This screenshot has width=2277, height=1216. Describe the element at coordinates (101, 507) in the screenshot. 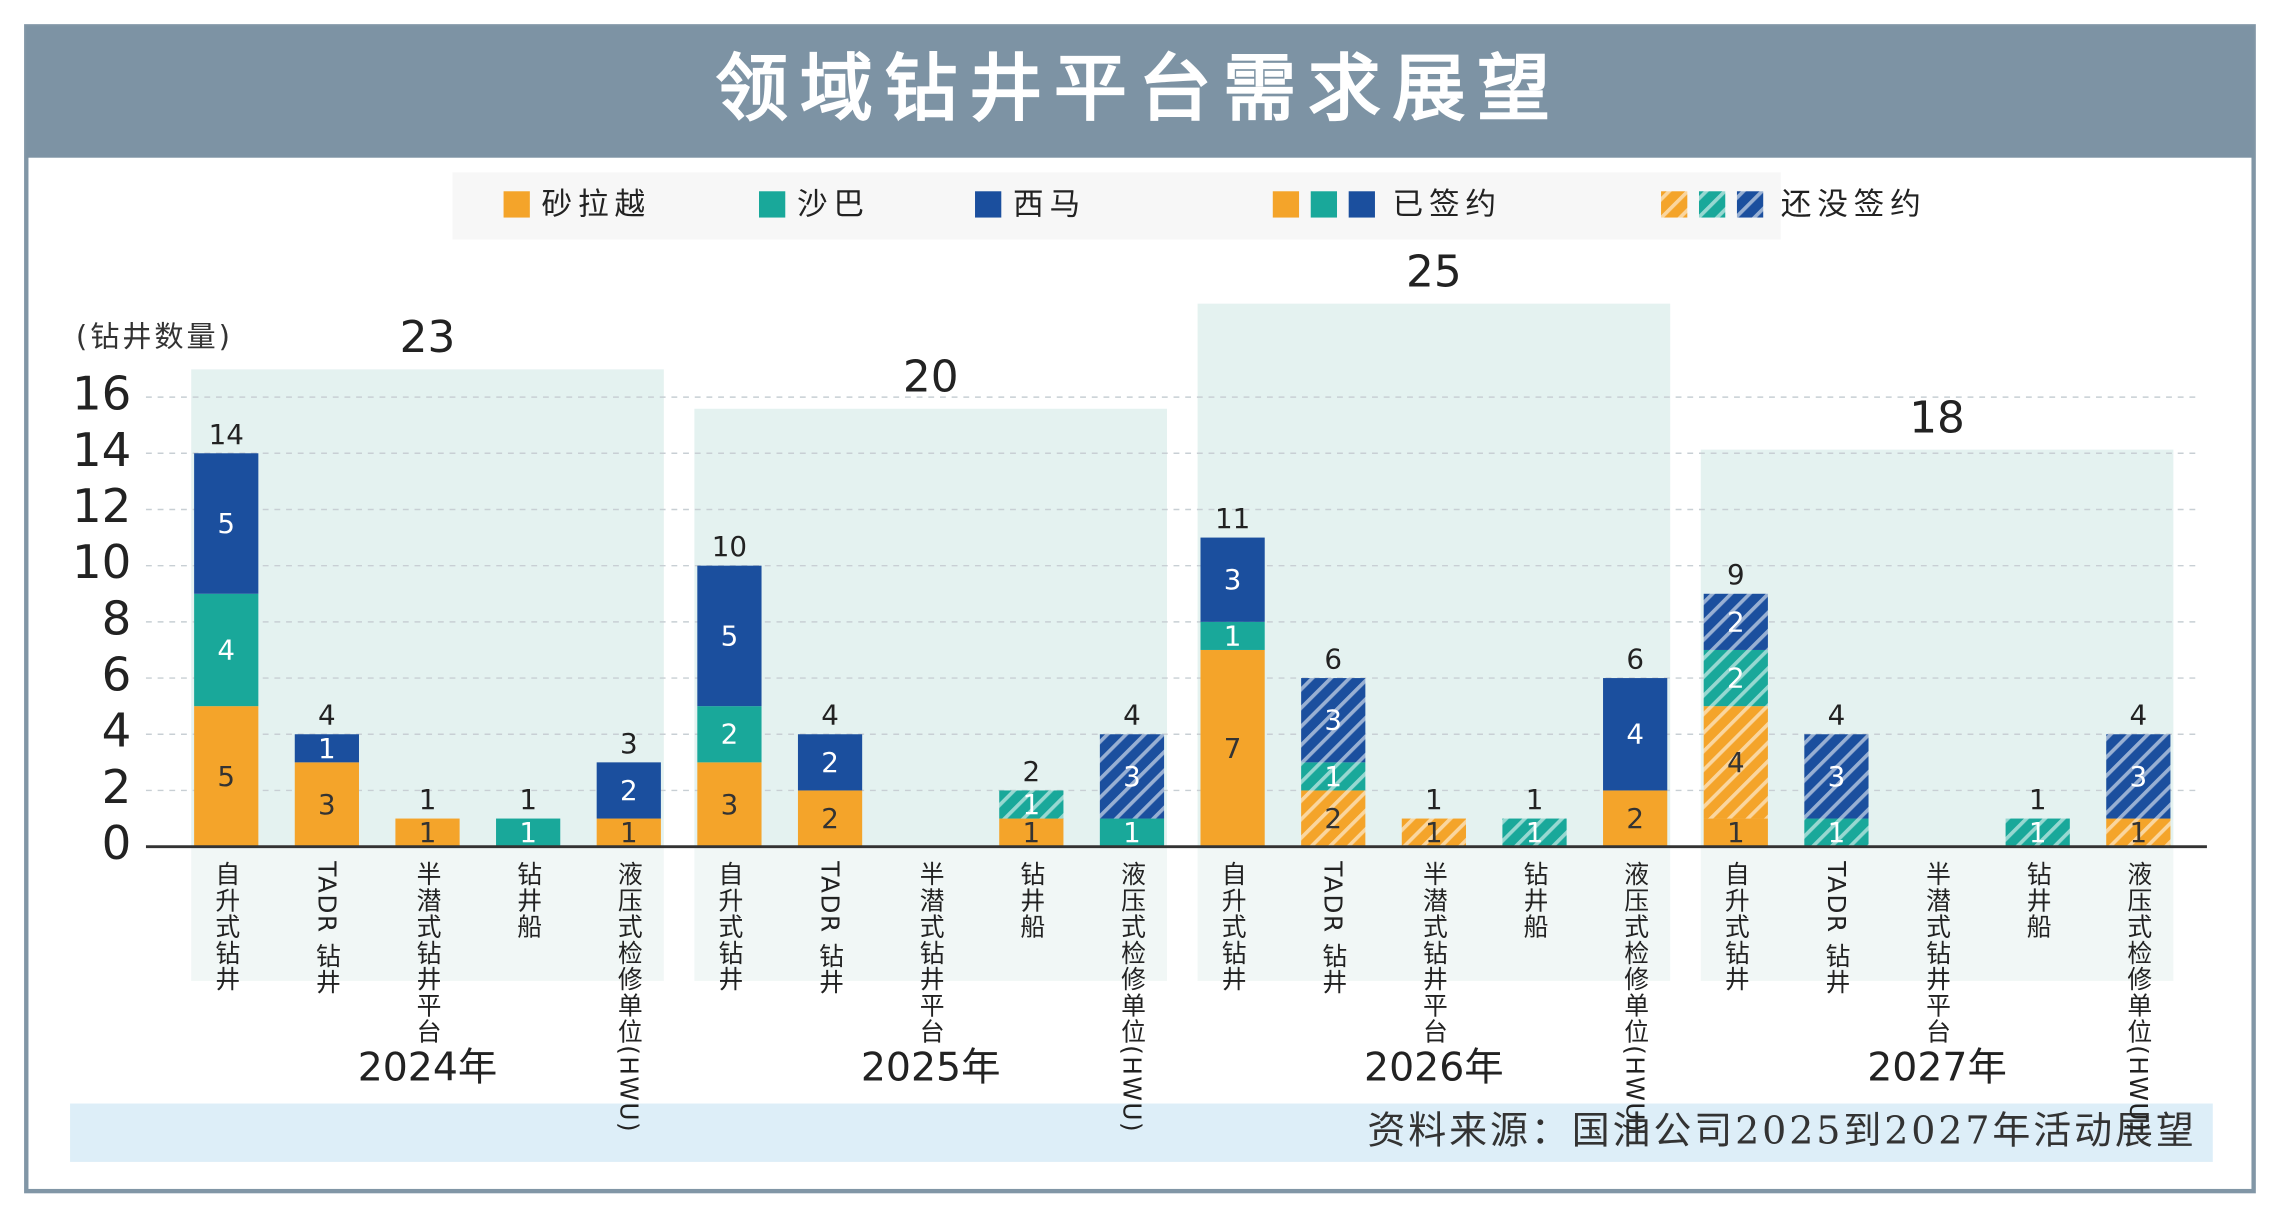

I see `y-tick-label: 12` at that location.